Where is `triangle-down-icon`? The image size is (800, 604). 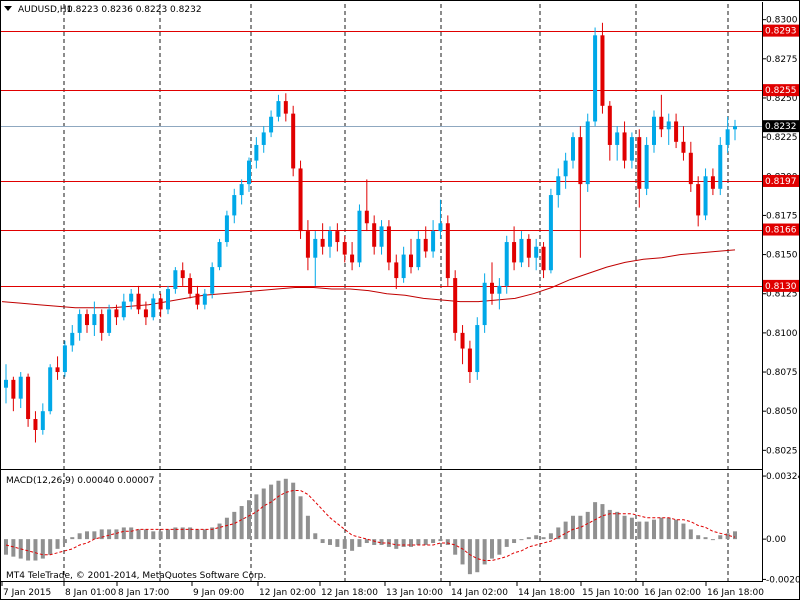 triangle-down-icon is located at coordinates (8, 8).